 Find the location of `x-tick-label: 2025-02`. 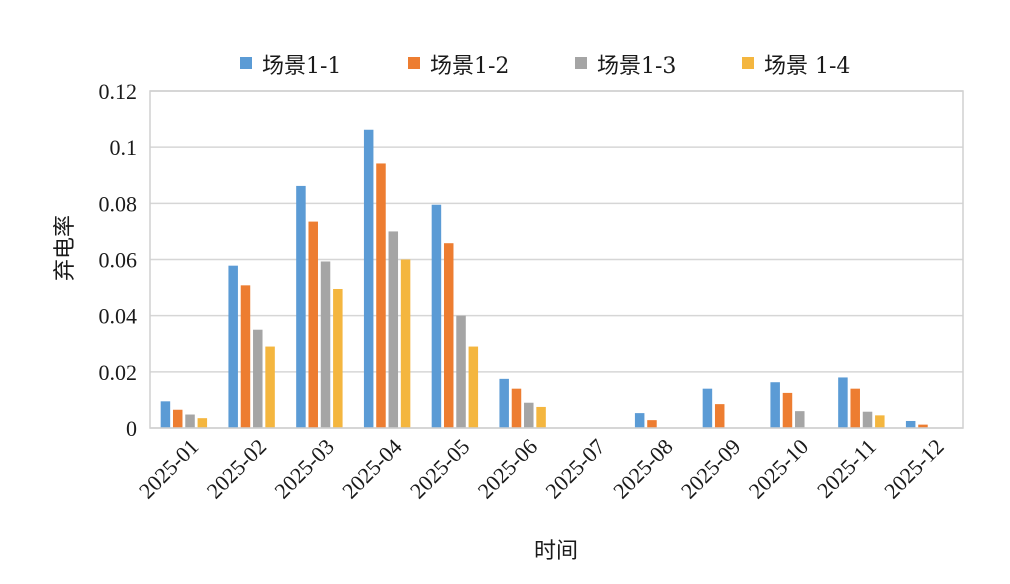

x-tick-label: 2025-02 is located at coordinates (237, 469).